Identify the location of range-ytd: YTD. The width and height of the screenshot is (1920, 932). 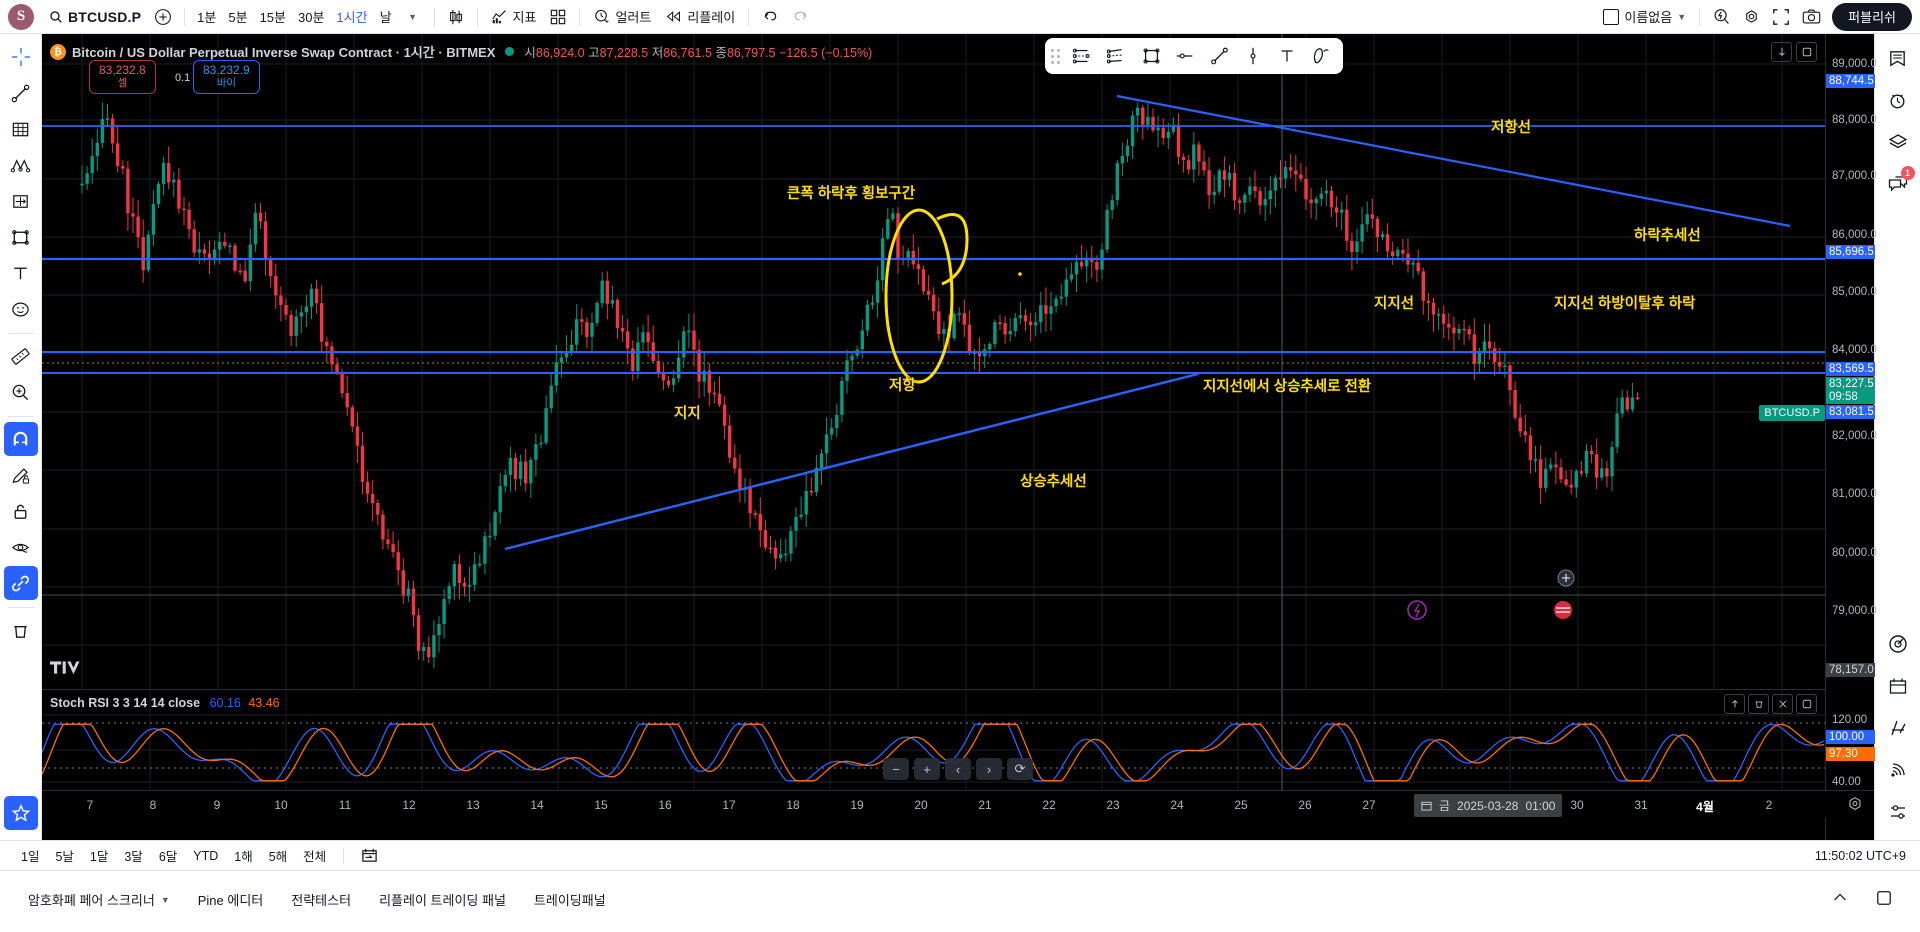
(206, 855).